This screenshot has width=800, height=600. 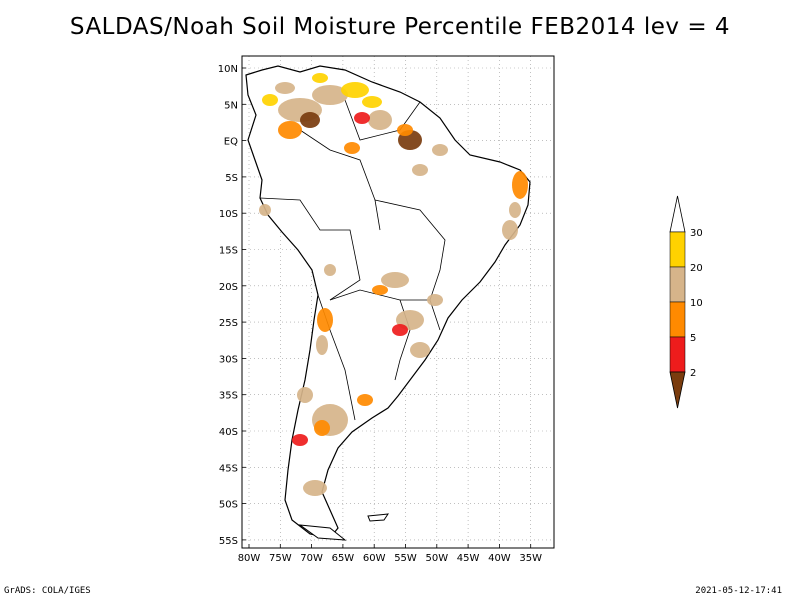 I want to click on lon-tick-label: 45W, so click(x=468, y=558).